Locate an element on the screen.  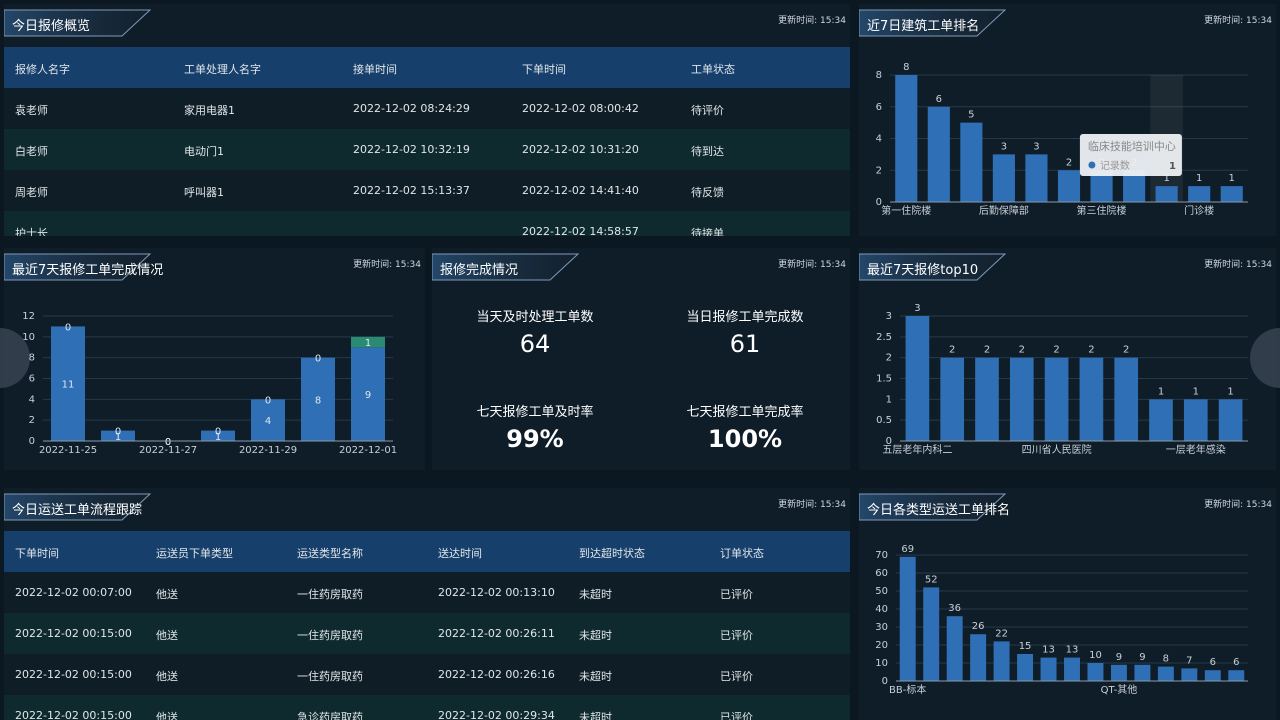
table-cell: 2022-12-02 14:41:40 is located at coordinates (580, 190).